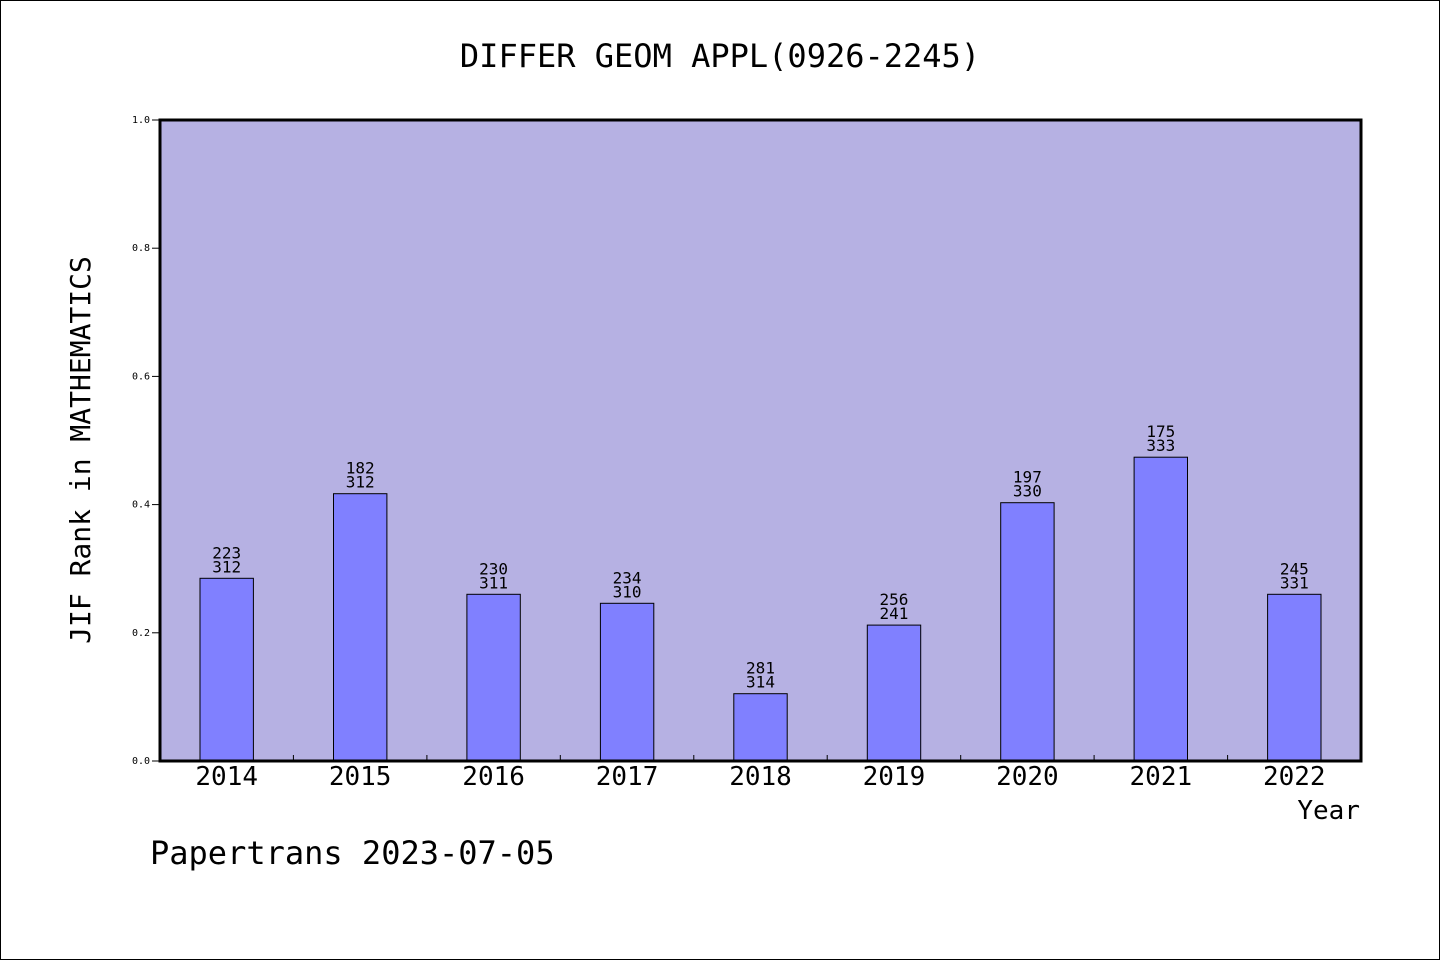 This screenshot has width=1440, height=960. I want to click on bar-label-top-2021: 175, so click(1160, 431).